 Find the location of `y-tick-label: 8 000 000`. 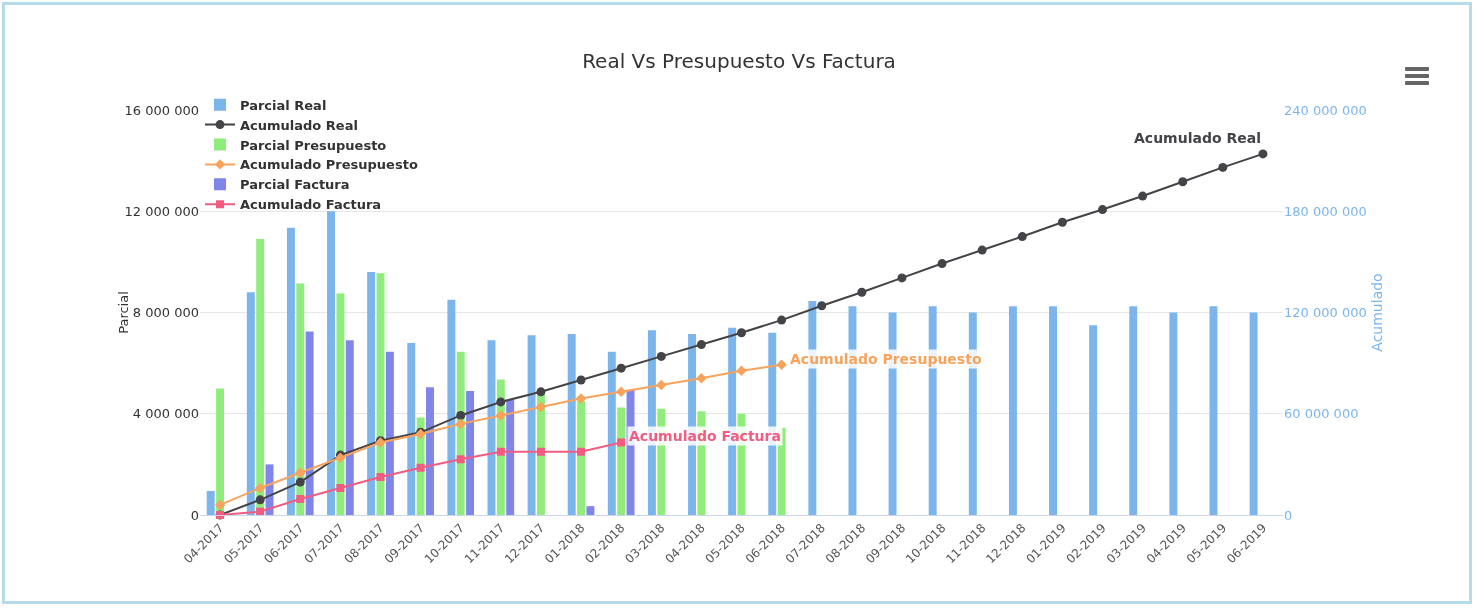

y-tick-label: 8 000 000 is located at coordinates (165, 313).